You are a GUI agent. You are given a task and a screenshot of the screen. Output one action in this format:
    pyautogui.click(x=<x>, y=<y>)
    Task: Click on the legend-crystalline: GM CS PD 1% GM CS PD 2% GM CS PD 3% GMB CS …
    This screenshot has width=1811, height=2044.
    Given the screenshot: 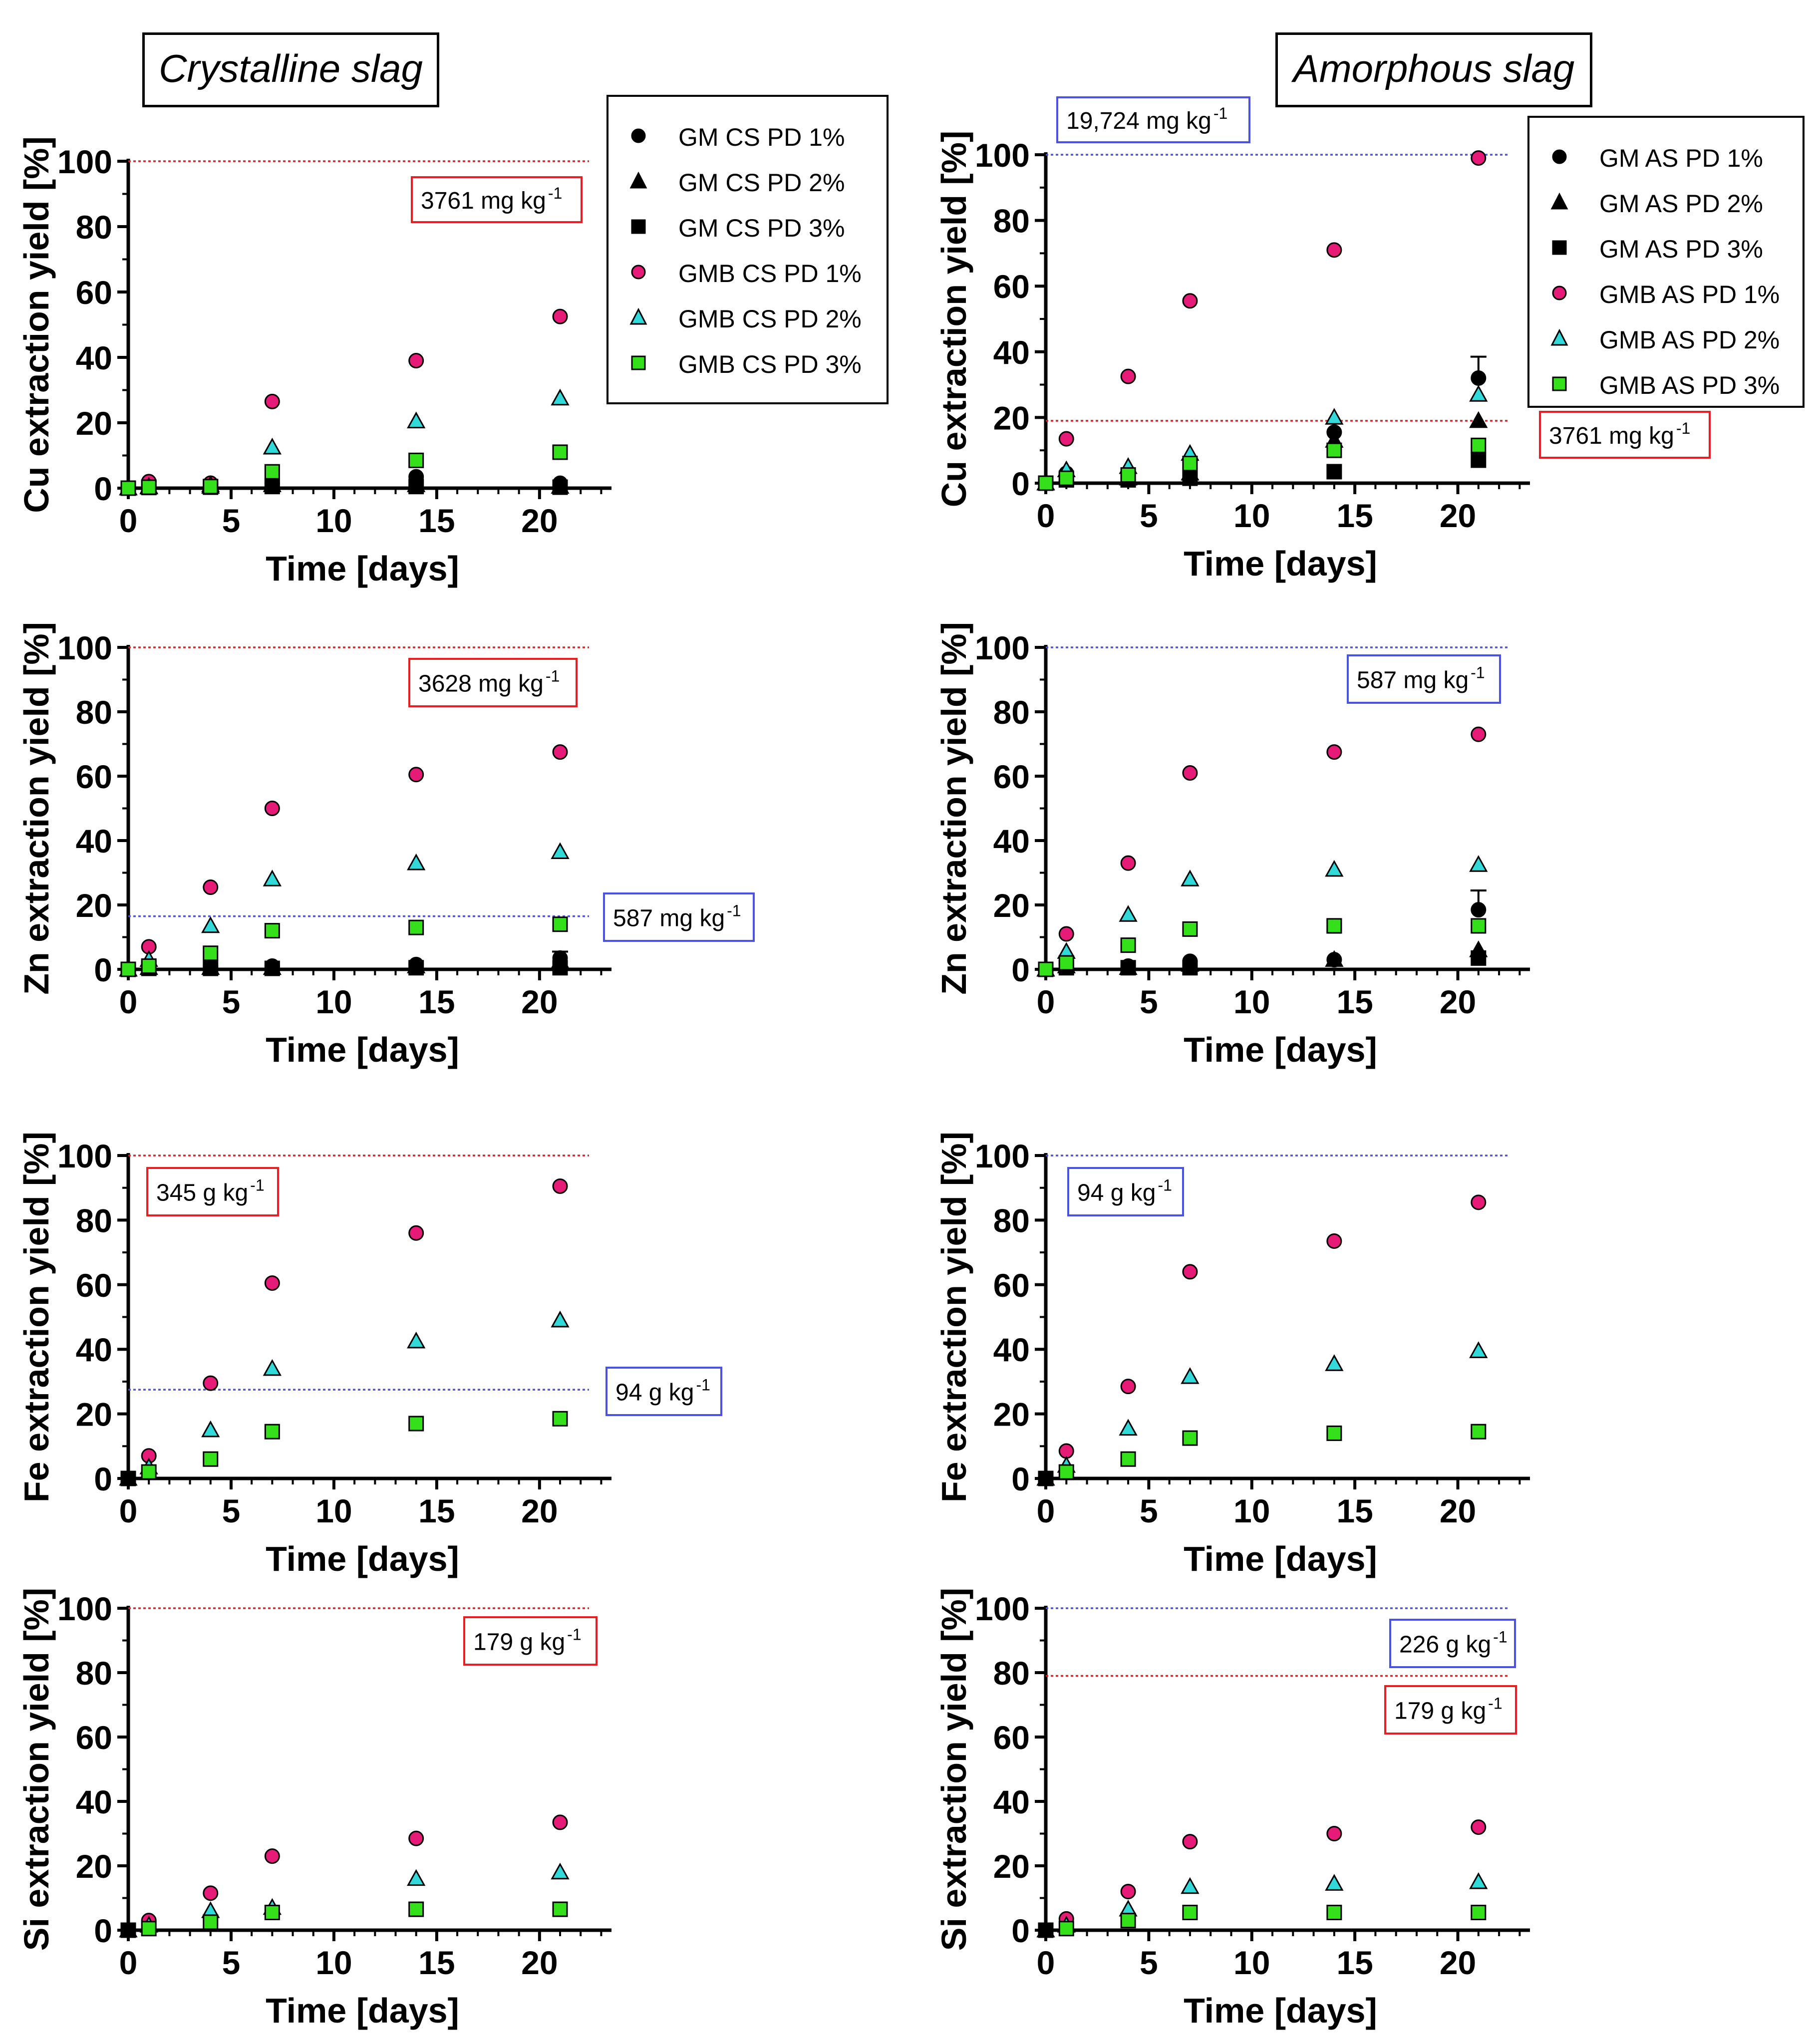 What is the action you would take?
    pyautogui.click(x=747, y=249)
    